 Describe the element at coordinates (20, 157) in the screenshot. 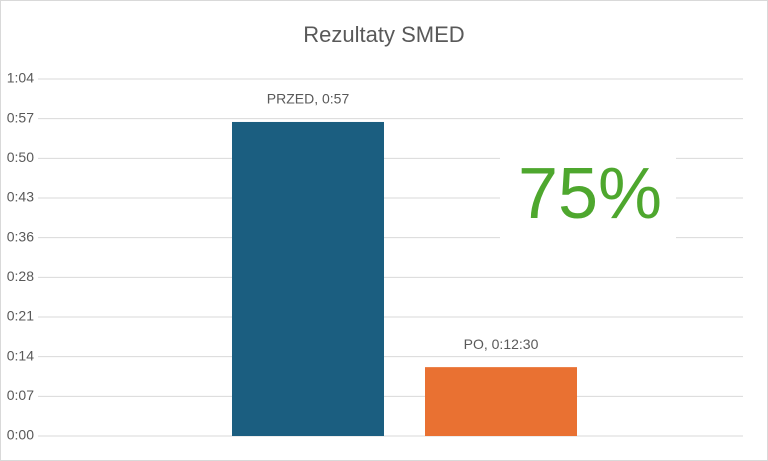

I see `y-tick-label: 0:50` at that location.